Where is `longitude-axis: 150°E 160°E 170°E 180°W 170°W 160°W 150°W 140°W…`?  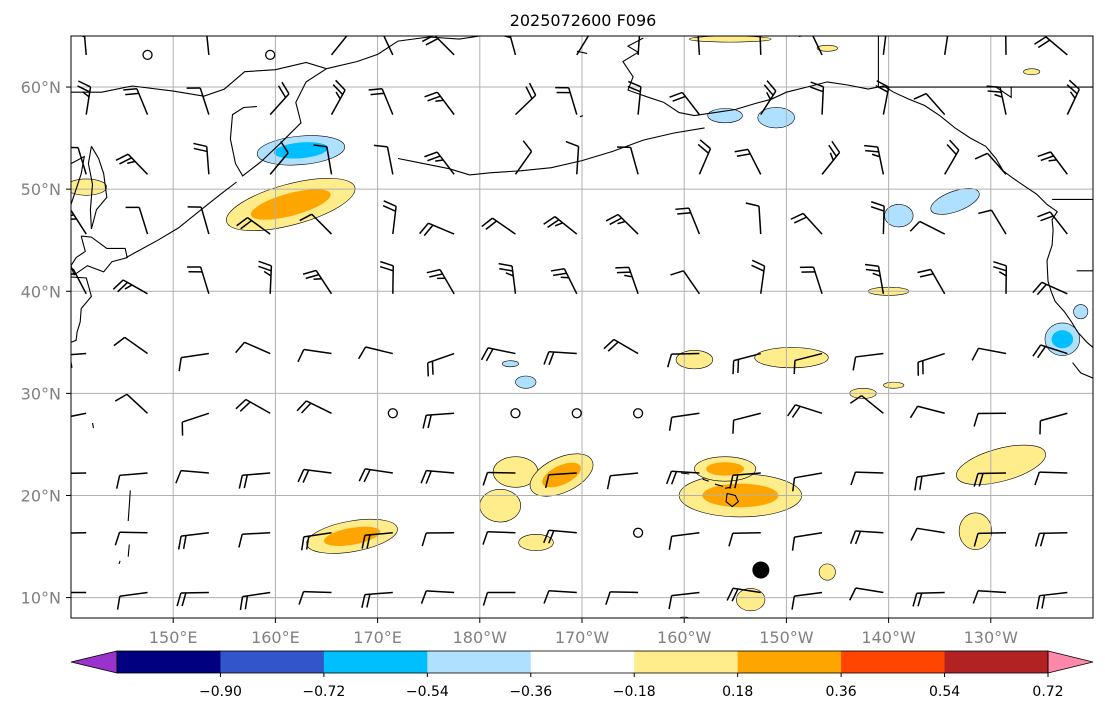 longitude-axis: 150°E 160°E 170°E 180°W 170°W 160°W 150°W 140°W… is located at coordinates (583, 632).